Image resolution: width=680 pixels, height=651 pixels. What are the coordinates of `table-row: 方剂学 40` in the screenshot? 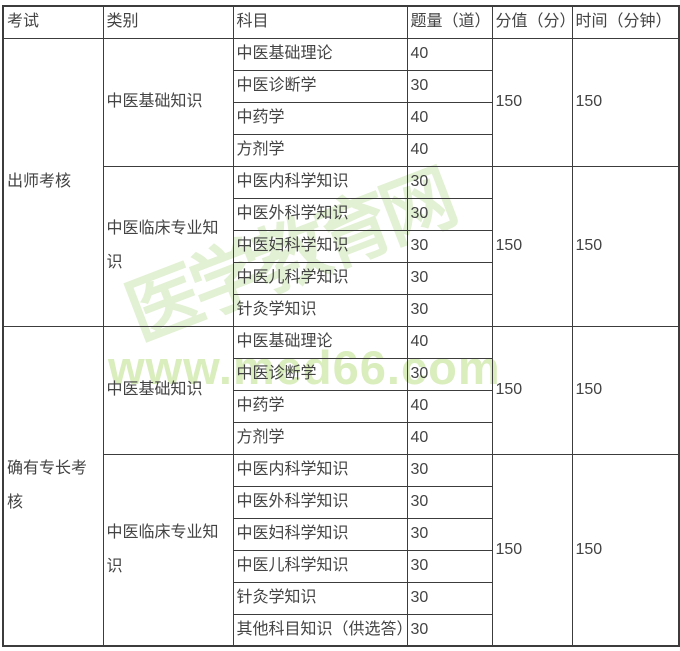 It's located at (341, 150).